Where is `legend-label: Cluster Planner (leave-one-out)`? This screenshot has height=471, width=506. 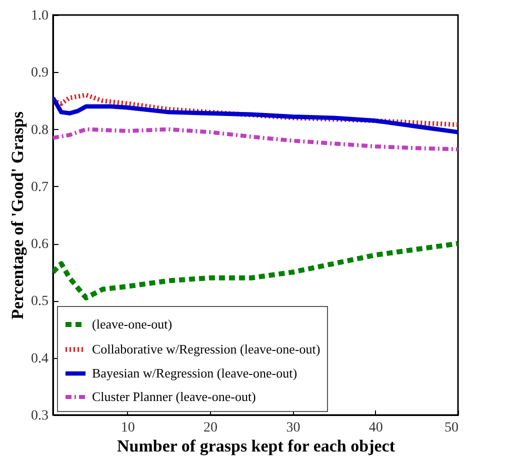 legend-label: Cluster Planner (leave-one-out) is located at coordinates (174, 396).